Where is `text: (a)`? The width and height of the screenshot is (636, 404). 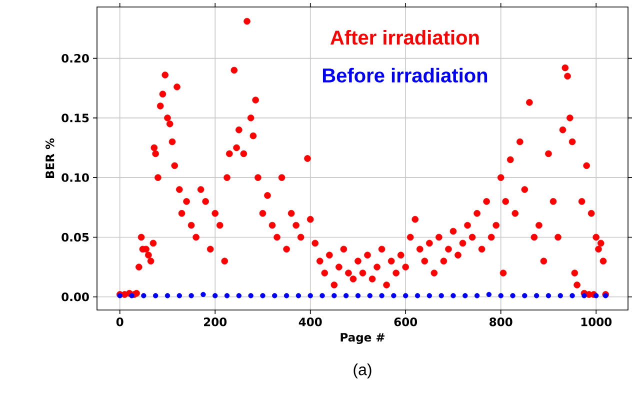 text: (a) is located at coordinates (363, 371).